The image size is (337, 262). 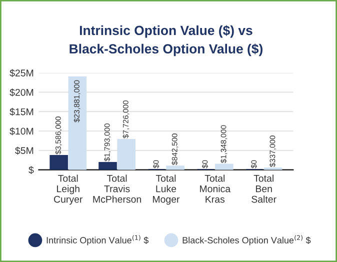 What do you see at coordinates (22, 73) in the screenshot?
I see `y-tick-label: $25M` at bounding box center [22, 73].